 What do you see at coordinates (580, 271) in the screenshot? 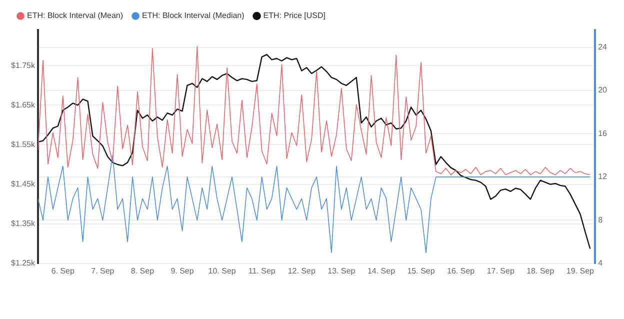
I see `x-tick-label: 19. Sep` at bounding box center [580, 271].